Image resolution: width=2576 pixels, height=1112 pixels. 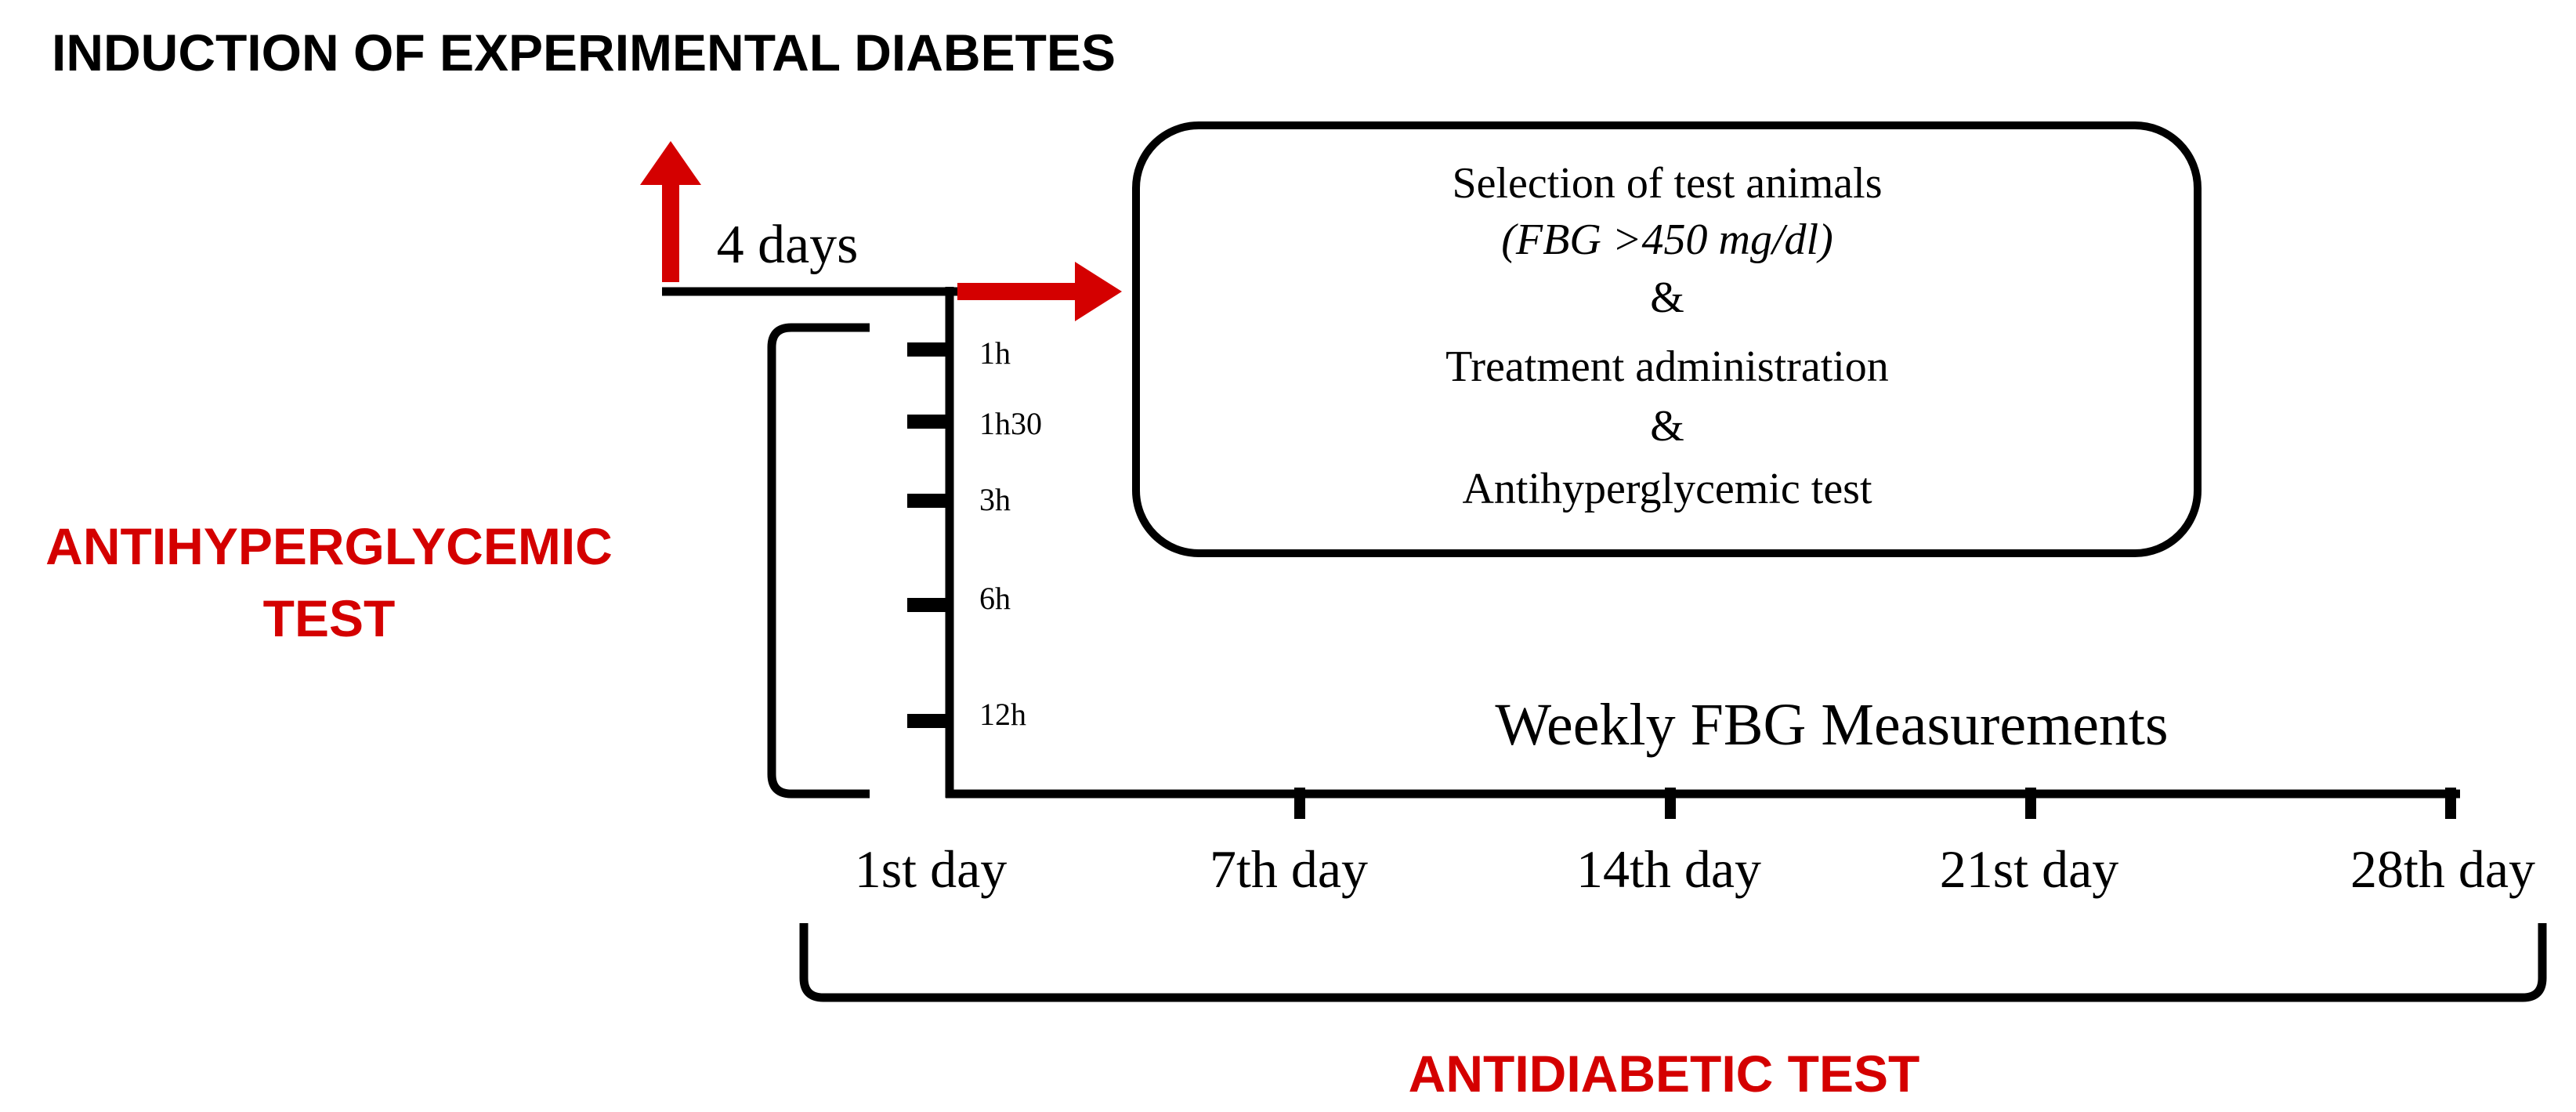 What do you see at coordinates (995, 353) in the screenshot?
I see `hour-tick-label: 1h` at bounding box center [995, 353].